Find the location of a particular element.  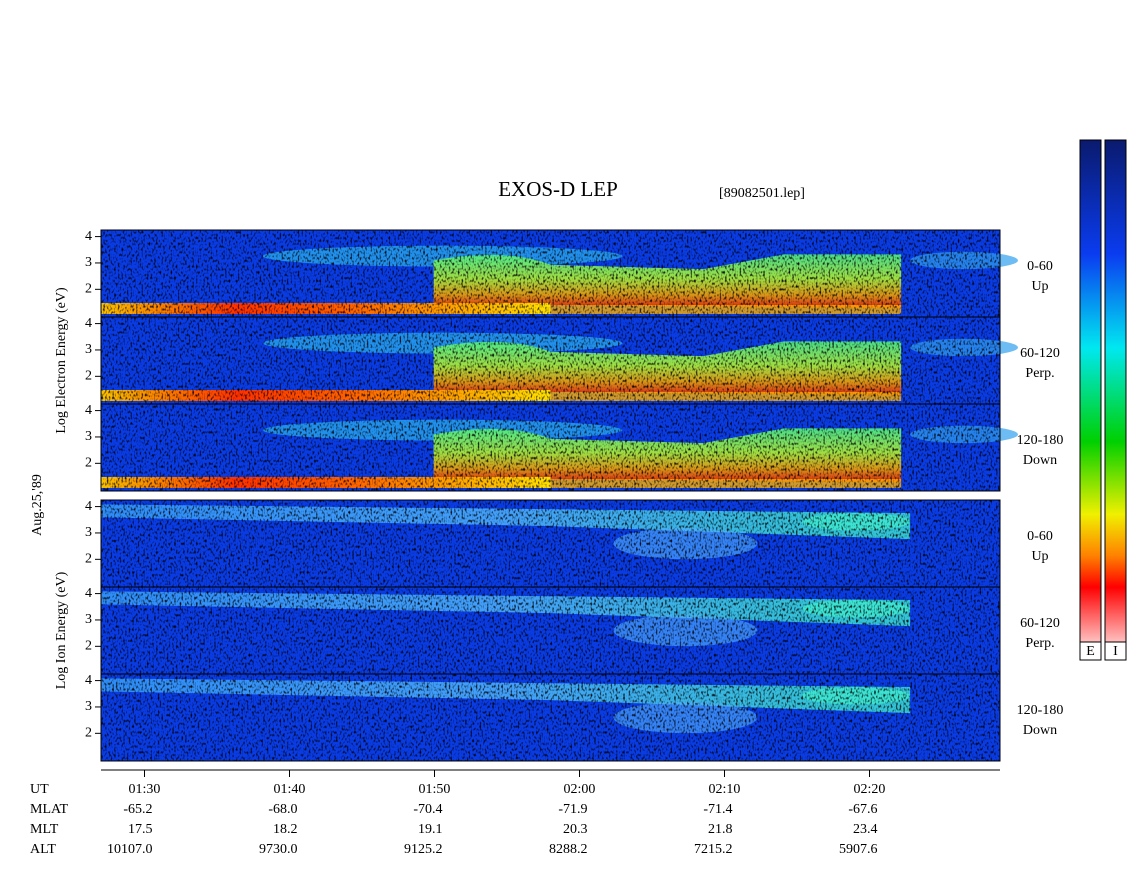

orbit-label: MLT is located at coordinates (44, 829).